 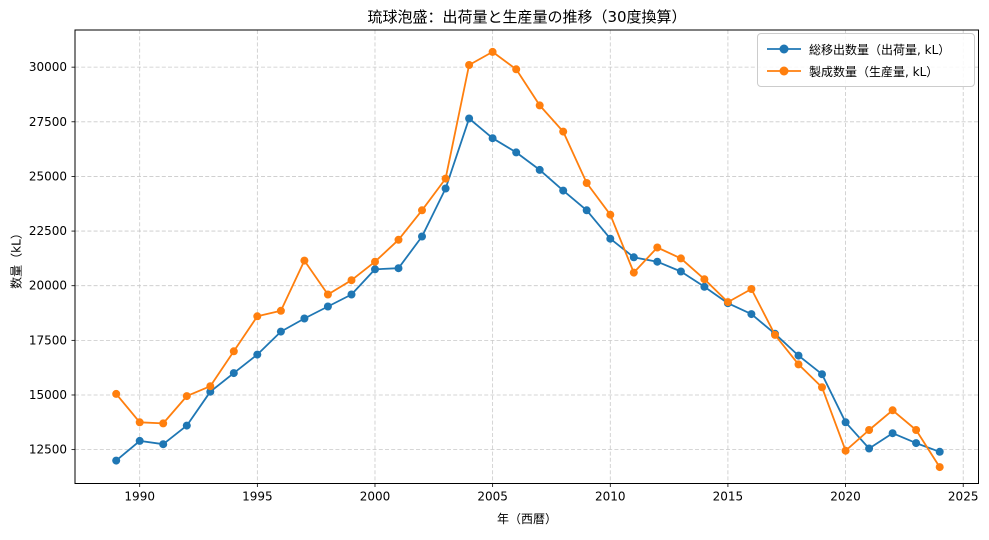 What do you see at coordinates (48, 340) in the screenshot?
I see `y-tick-label: 17500` at bounding box center [48, 340].